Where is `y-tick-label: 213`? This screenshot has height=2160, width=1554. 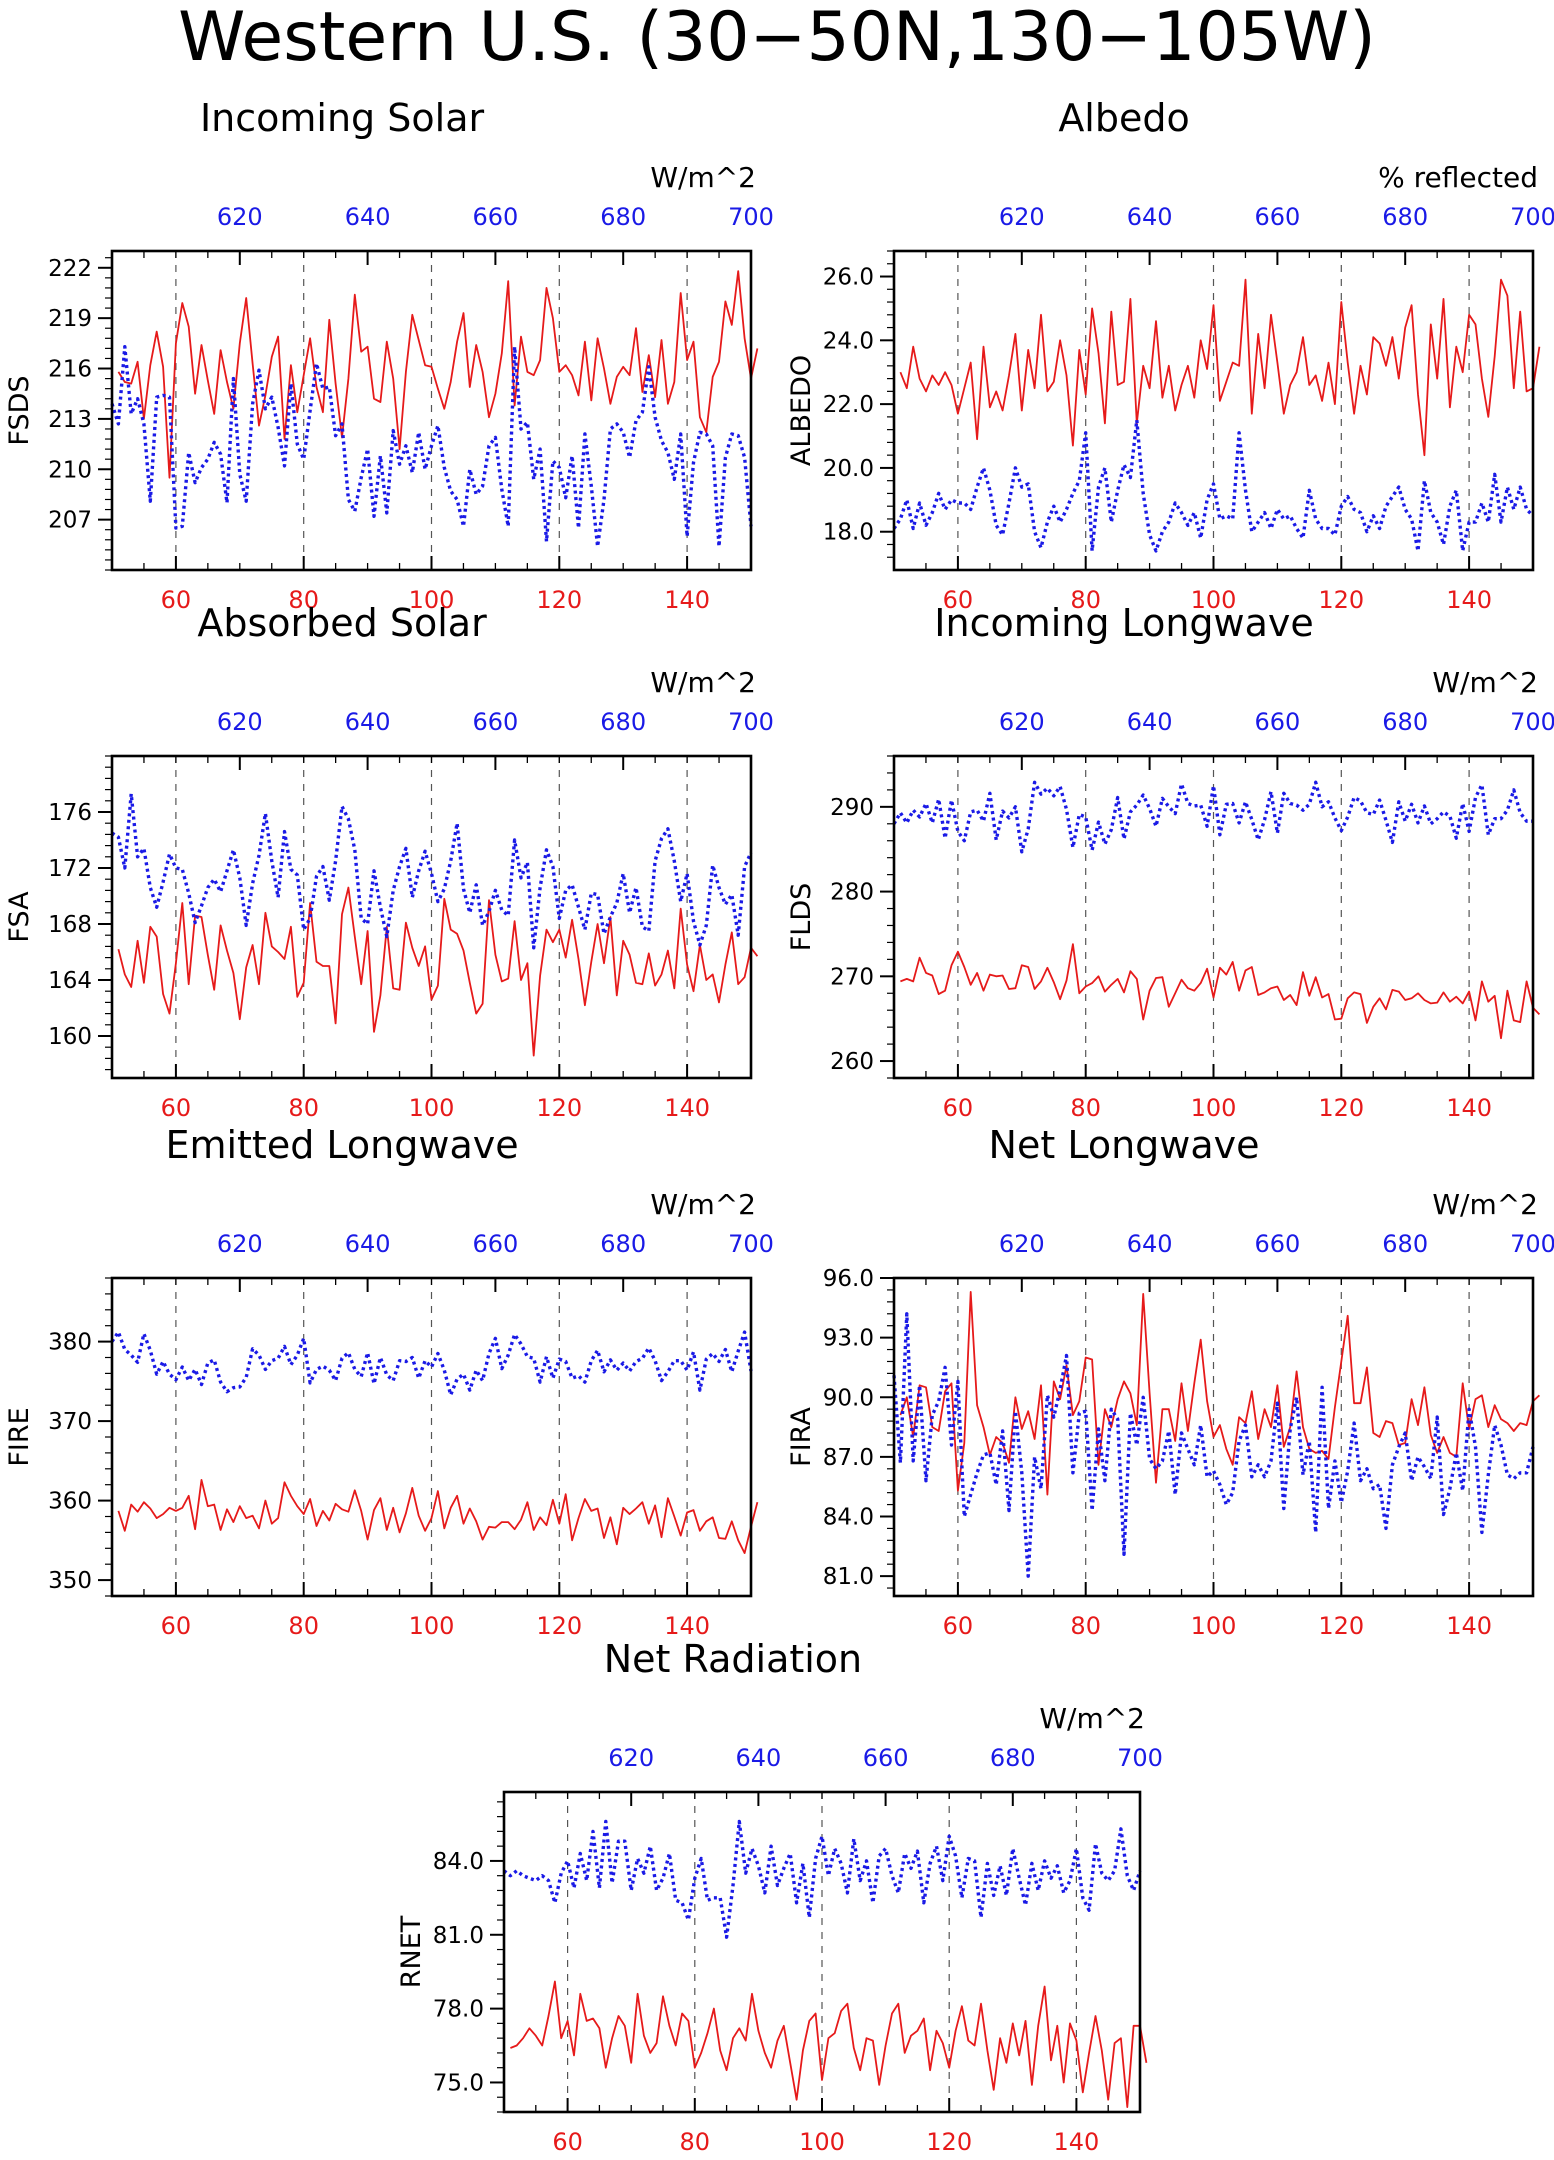 y-tick-label: 213 is located at coordinates (70, 420).